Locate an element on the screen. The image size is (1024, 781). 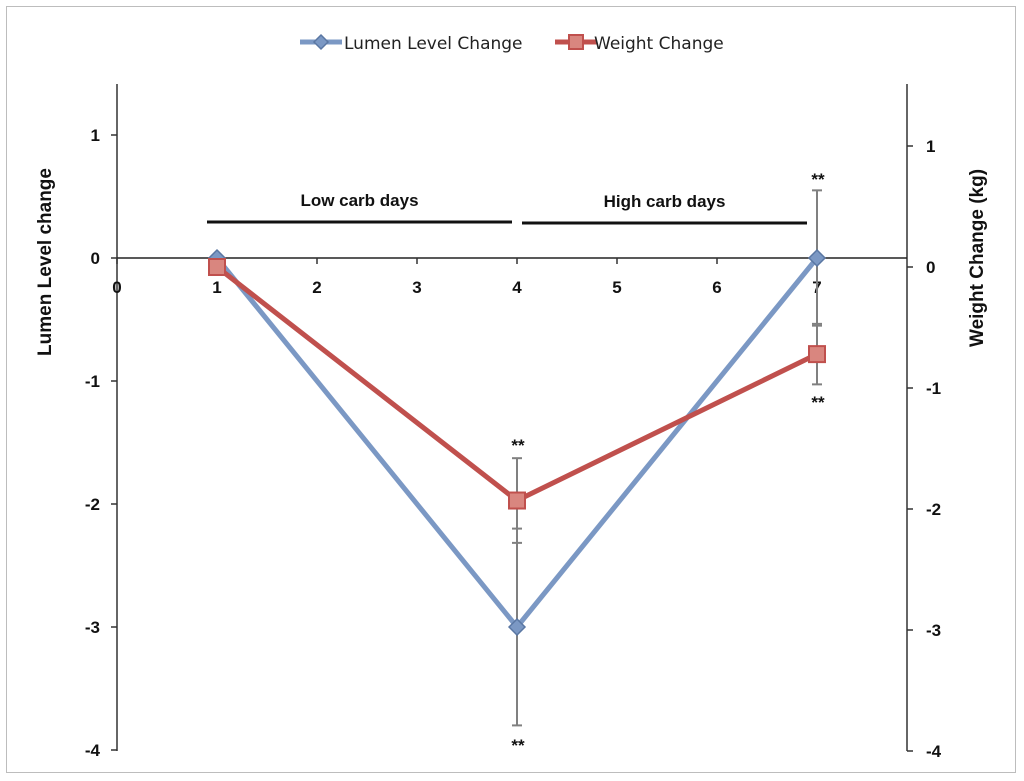
y-right-tick-label: 1 is located at coordinates (930, 146).